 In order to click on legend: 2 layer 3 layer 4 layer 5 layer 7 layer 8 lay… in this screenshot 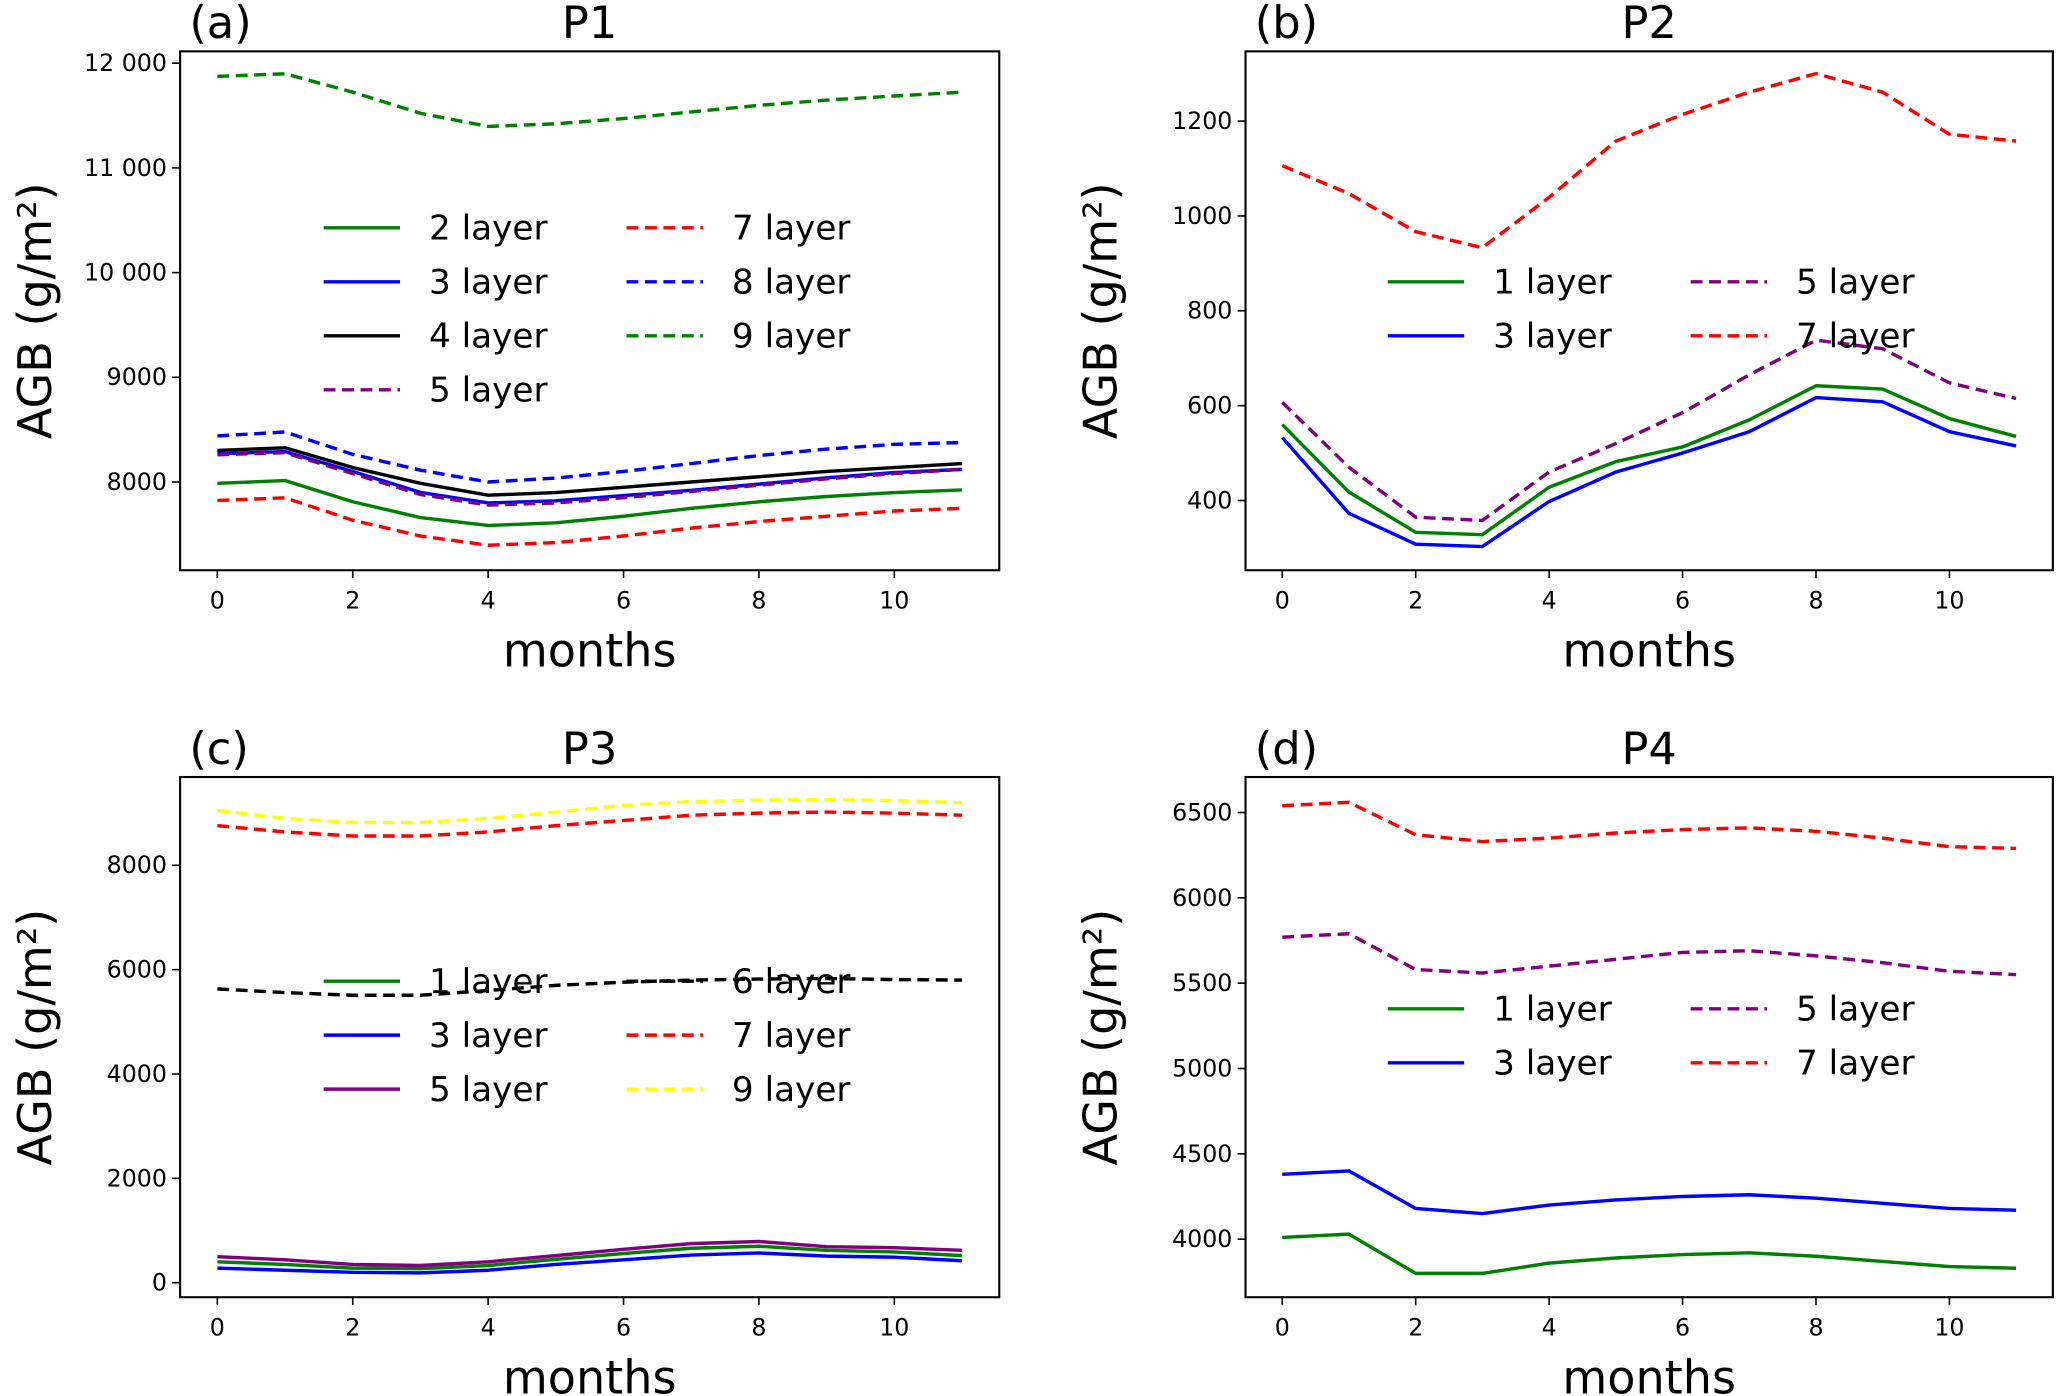, I will do `click(587, 310)`.